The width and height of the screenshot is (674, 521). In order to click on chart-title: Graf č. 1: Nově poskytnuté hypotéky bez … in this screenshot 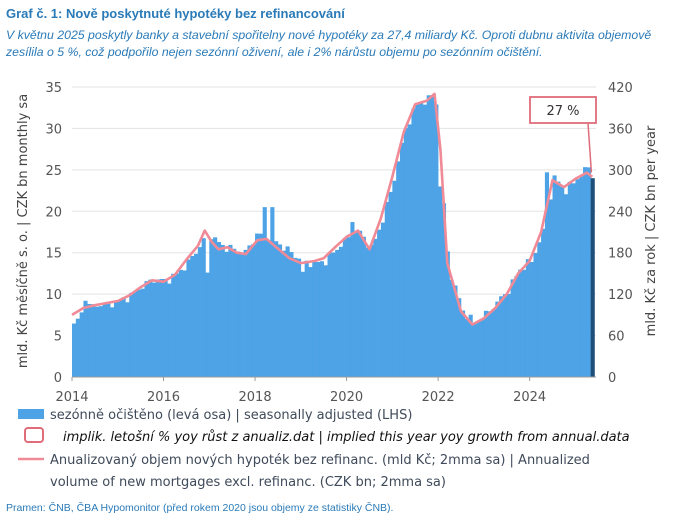, I will do `click(175, 13)`.